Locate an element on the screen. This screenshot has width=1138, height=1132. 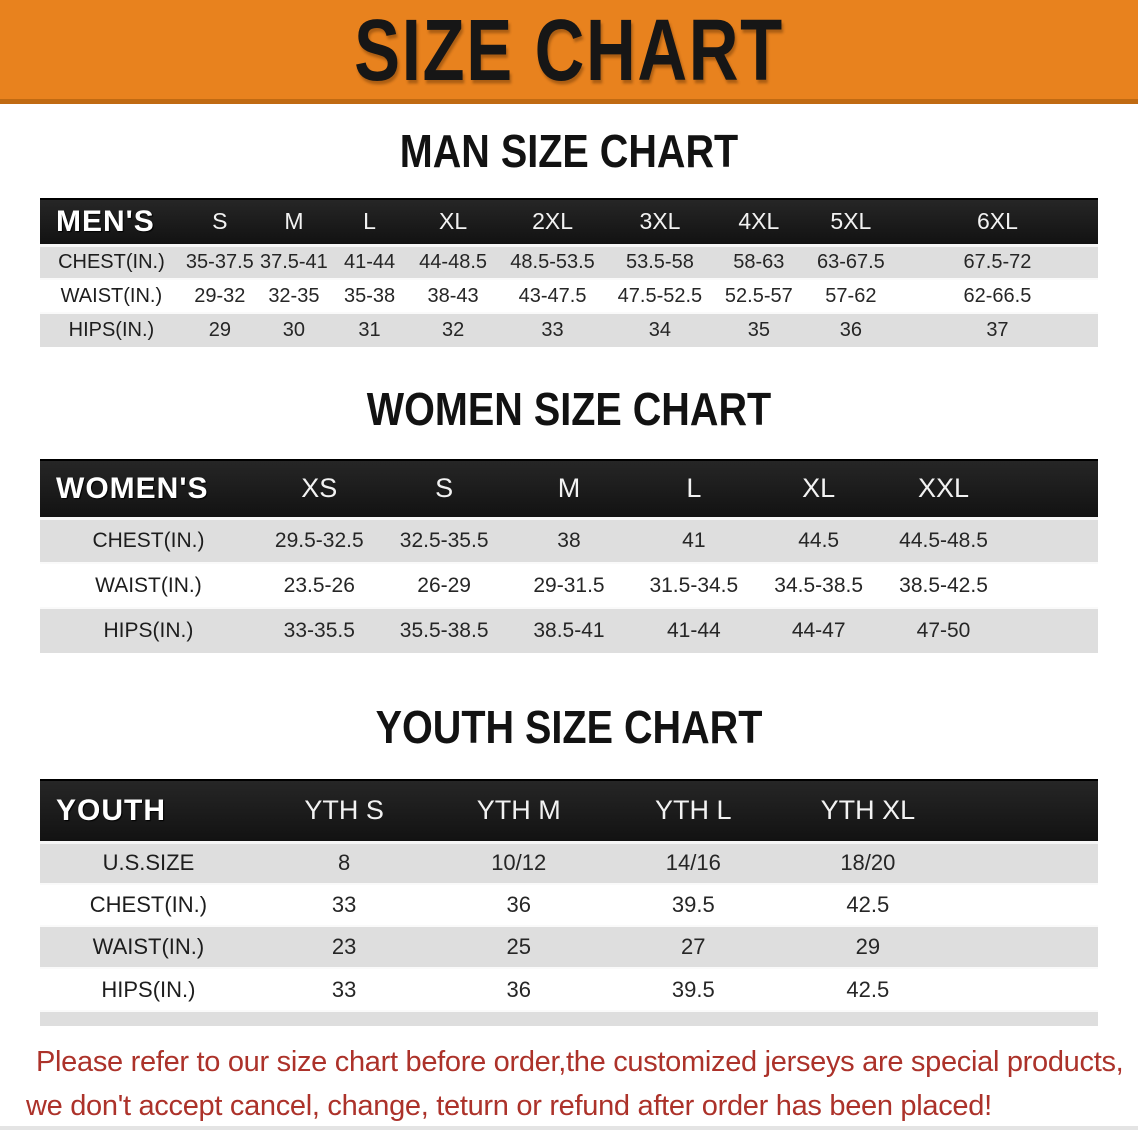
table-row: U.S.SIZE 8 10/12 14/16 18/20 is located at coordinates (569, 863).